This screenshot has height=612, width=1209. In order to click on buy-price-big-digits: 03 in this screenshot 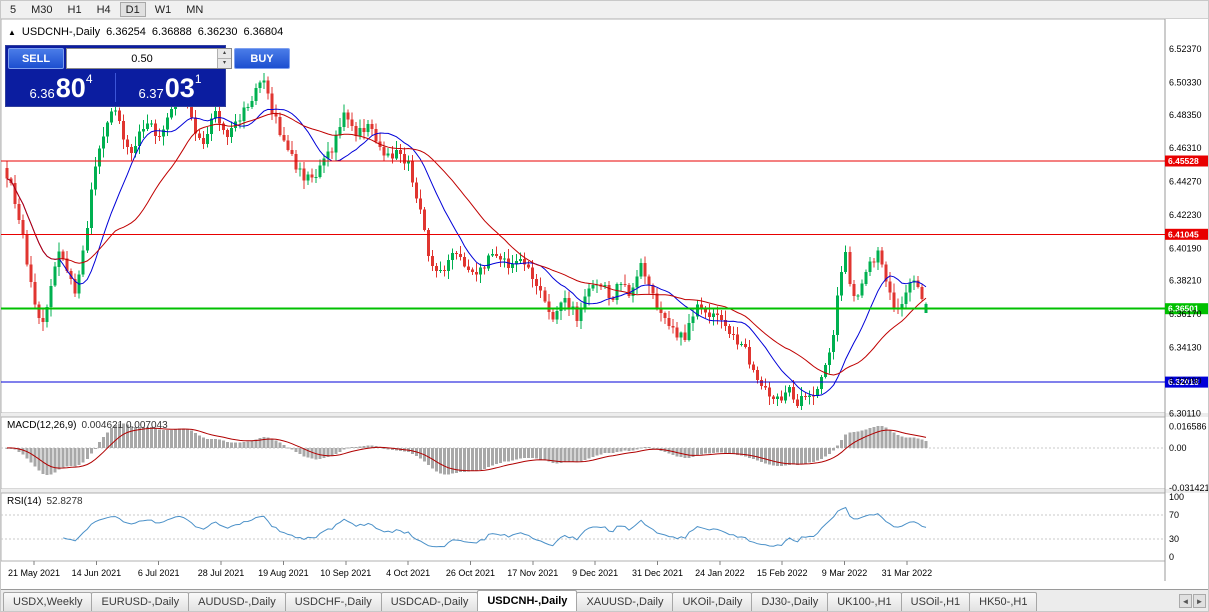, I will do `click(179, 87)`.